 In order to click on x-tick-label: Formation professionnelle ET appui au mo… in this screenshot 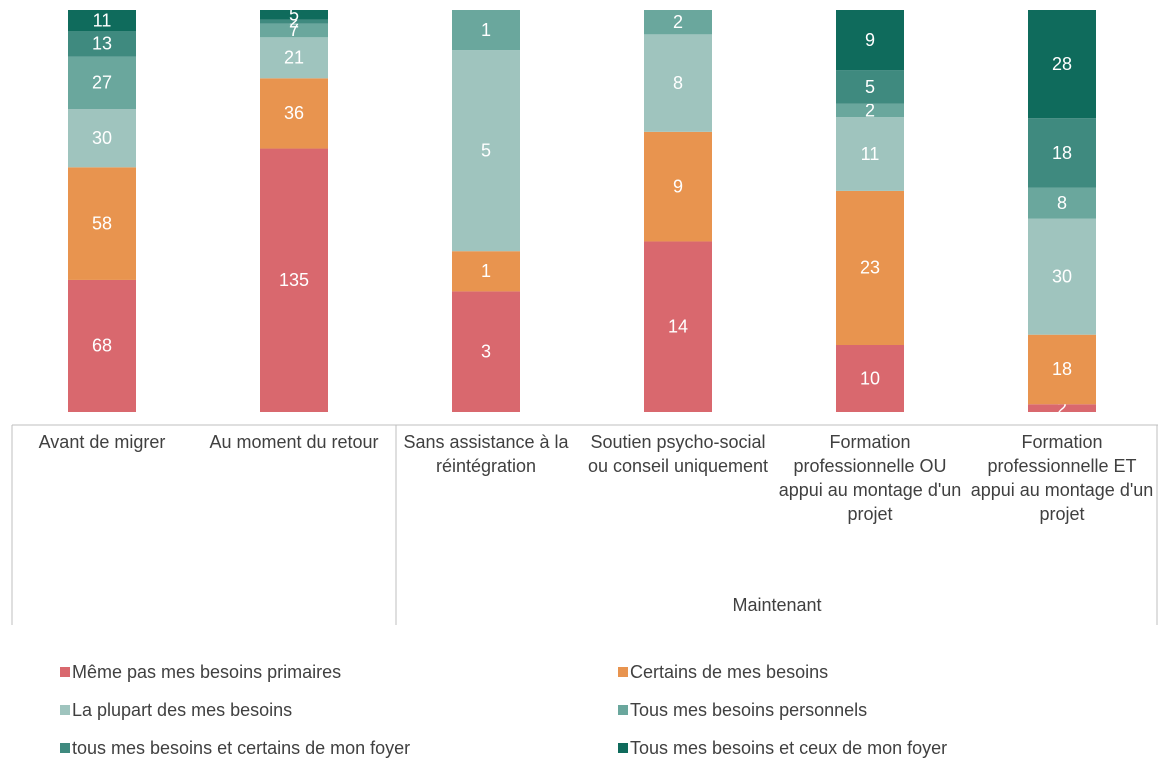, I will do `click(1062, 478)`.